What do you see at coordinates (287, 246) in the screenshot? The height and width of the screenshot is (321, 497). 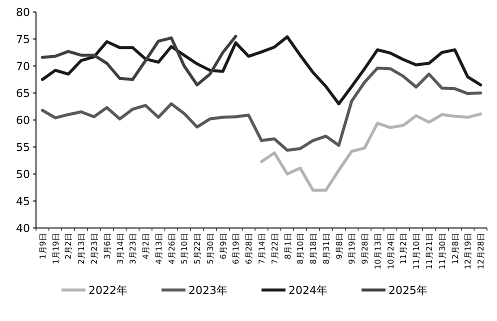 I see `x-tick-label: 8月1日` at bounding box center [287, 246].